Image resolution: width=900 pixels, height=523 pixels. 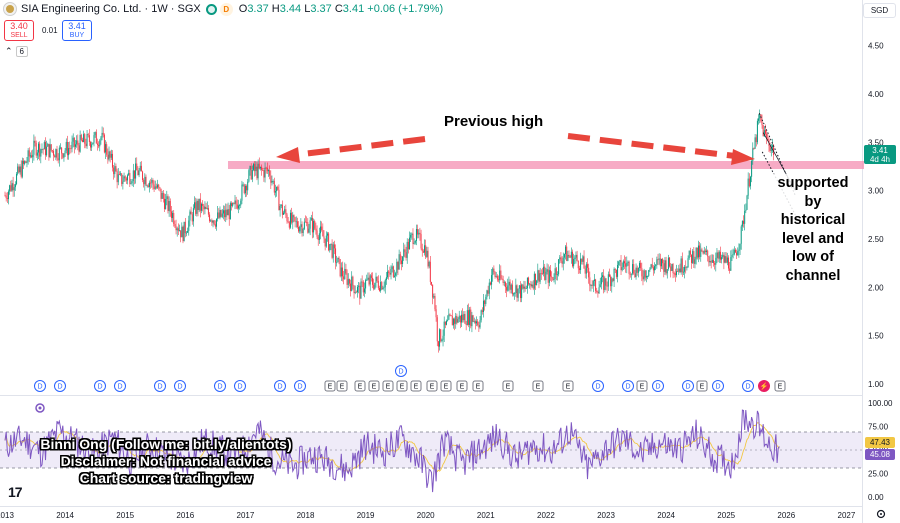 What do you see at coordinates (19, 30) in the screenshot?
I see `sell-button: 3.40 SELL` at bounding box center [19, 30].